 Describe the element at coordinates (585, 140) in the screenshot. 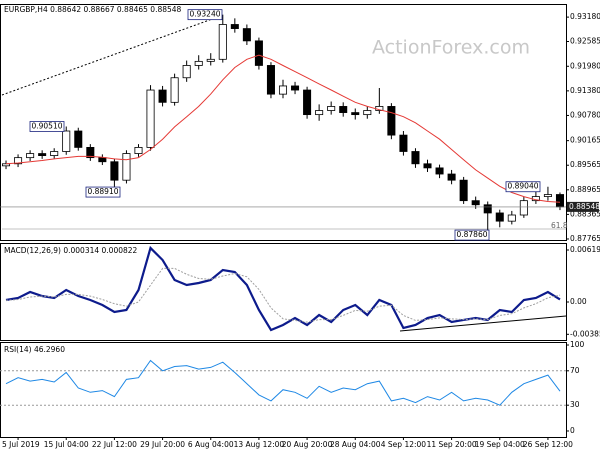

I see `y-tick-label: 0.90165` at that location.